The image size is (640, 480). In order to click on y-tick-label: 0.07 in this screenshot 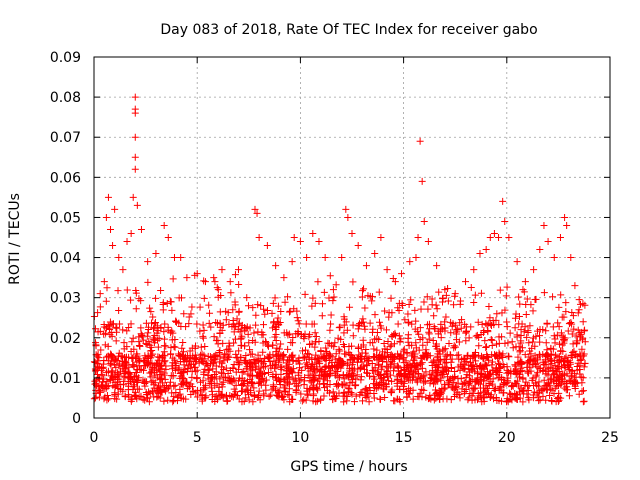, I will do `click(65, 138)`.